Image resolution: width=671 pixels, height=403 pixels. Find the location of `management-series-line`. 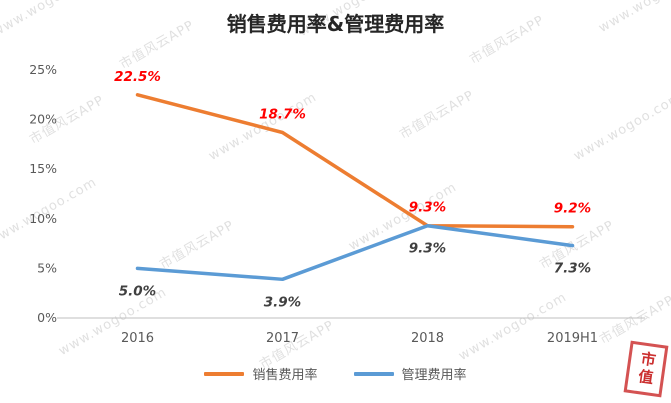

management-series-line is located at coordinates (355, 252).